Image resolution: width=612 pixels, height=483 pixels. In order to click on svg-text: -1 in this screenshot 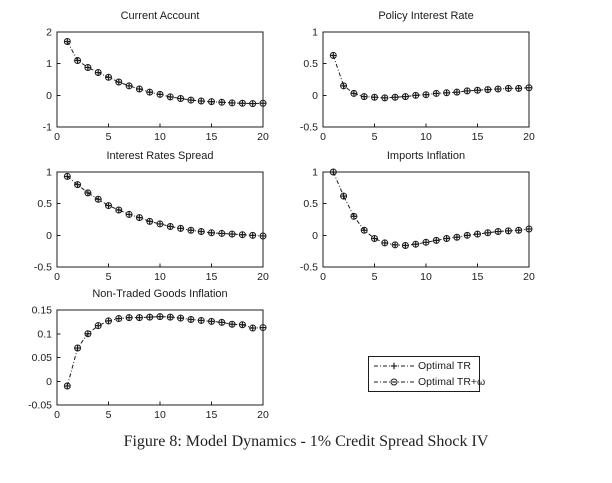, I will do `click(47, 128)`.